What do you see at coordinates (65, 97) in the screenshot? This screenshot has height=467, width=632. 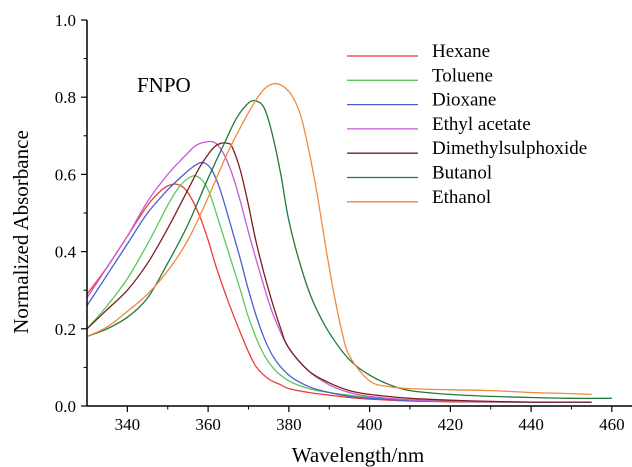 I see `y-tick-label: 0.8` at bounding box center [65, 97].